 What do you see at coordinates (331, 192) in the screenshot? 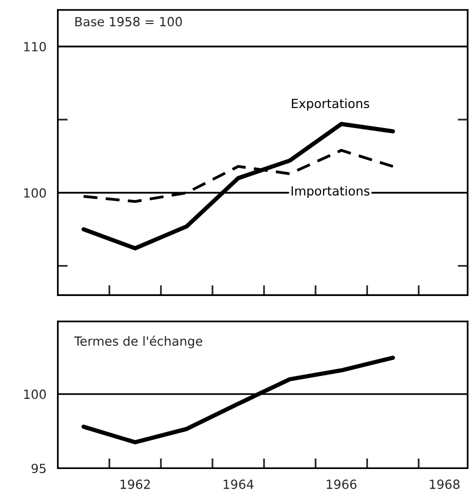
I see `series-label: Importations` at bounding box center [331, 192].